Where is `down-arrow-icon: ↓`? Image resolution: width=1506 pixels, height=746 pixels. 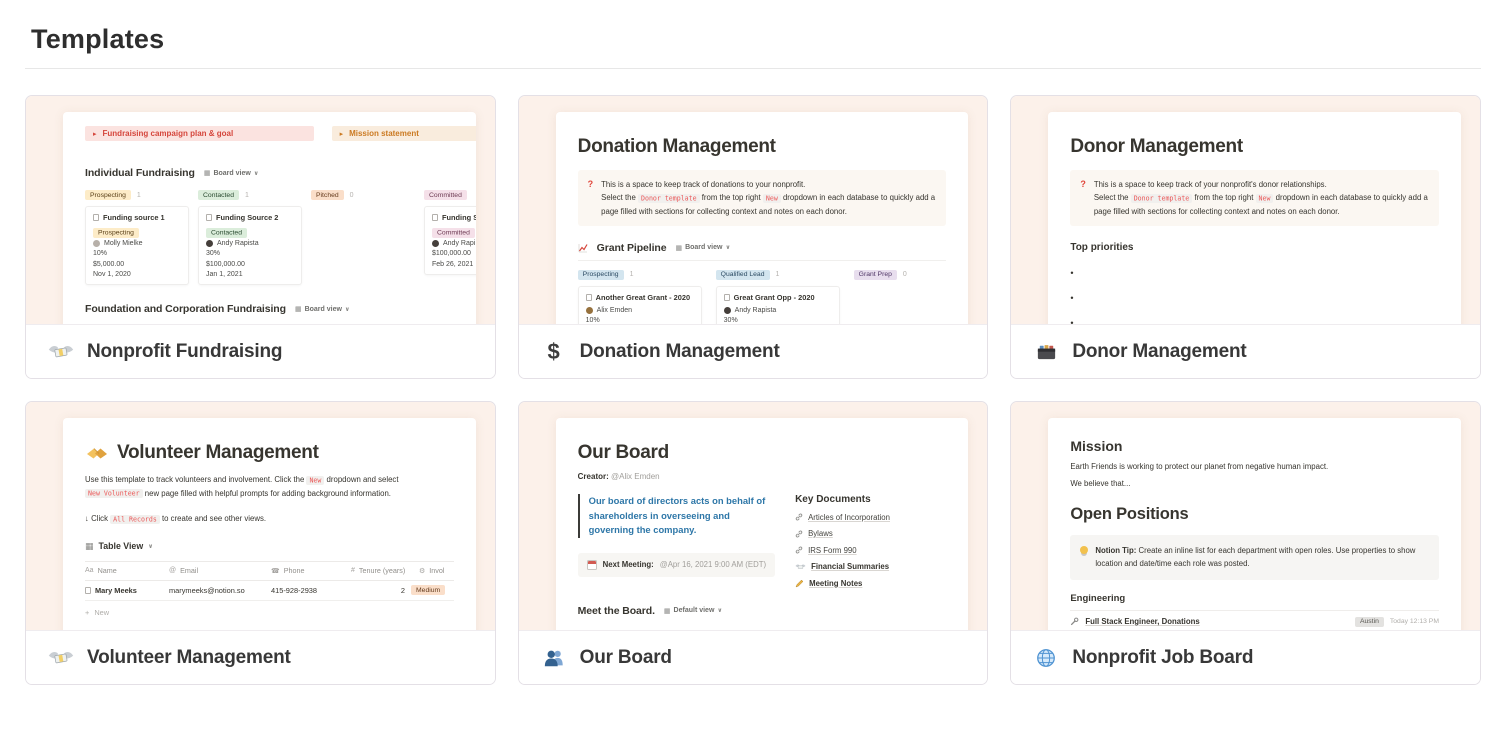 down-arrow-icon: ↓ is located at coordinates (87, 519).